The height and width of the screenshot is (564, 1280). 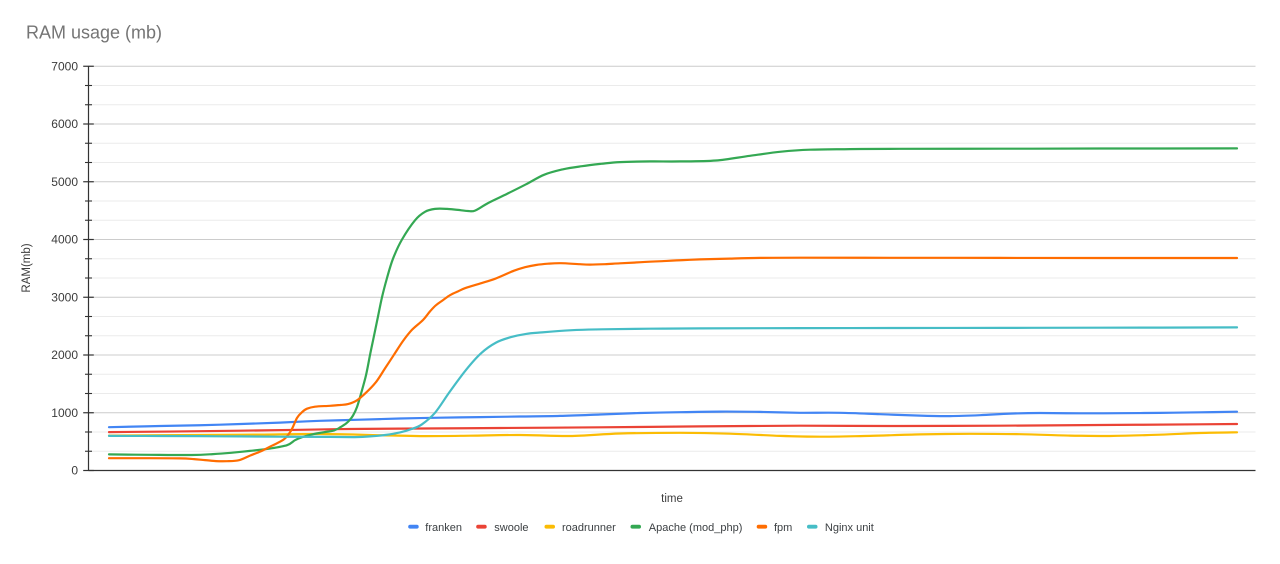 What do you see at coordinates (64, 297) in the screenshot?
I see `svg-text: 3000` at bounding box center [64, 297].